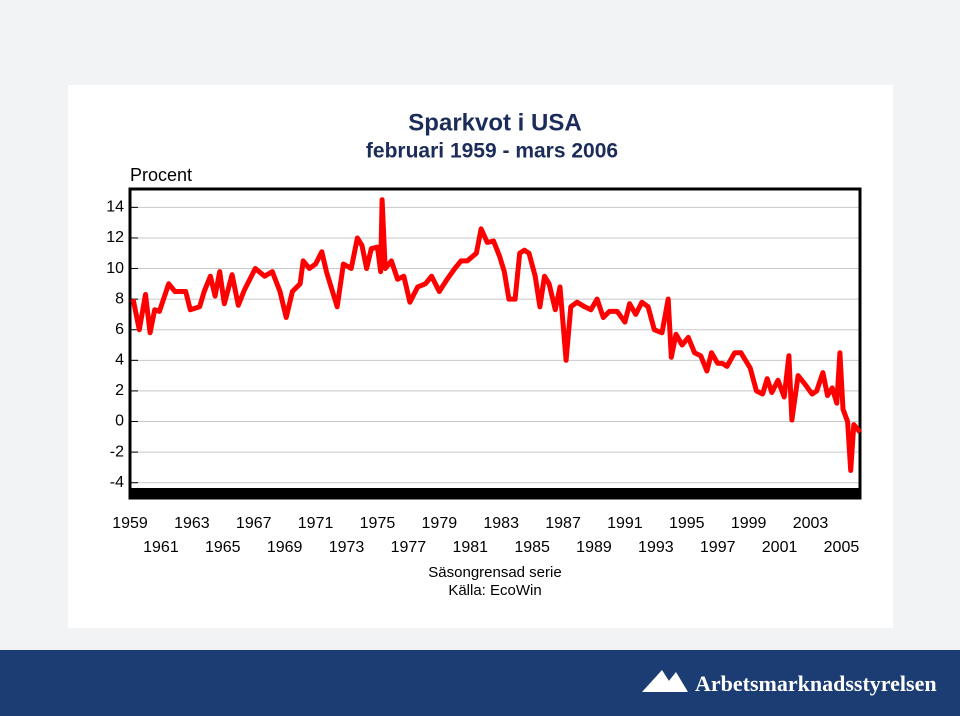 Image resolution: width=960 pixels, height=716 pixels. What do you see at coordinates (192, 523) in the screenshot?
I see `x-tick-label: 1963` at bounding box center [192, 523].